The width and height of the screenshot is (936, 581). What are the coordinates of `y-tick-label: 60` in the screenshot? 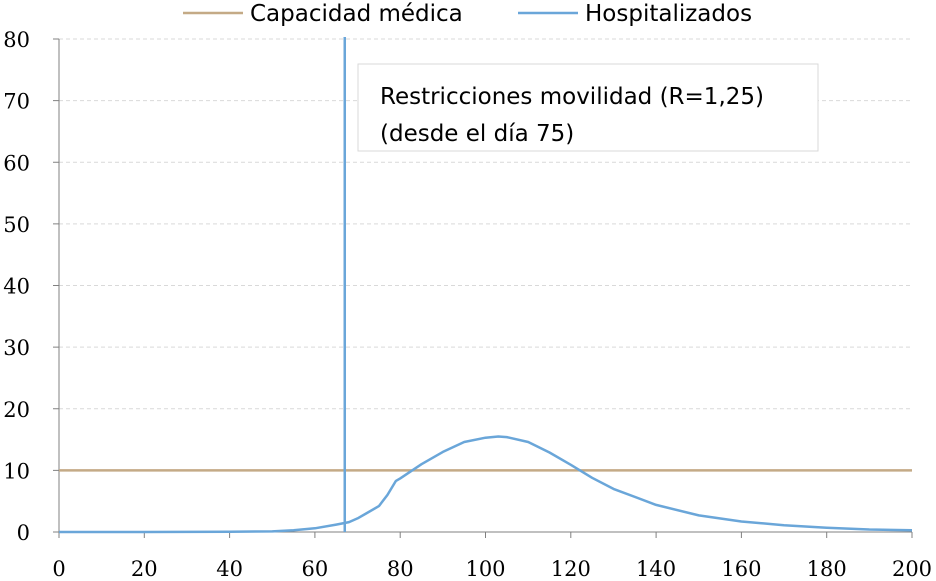 It's located at (16, 163).